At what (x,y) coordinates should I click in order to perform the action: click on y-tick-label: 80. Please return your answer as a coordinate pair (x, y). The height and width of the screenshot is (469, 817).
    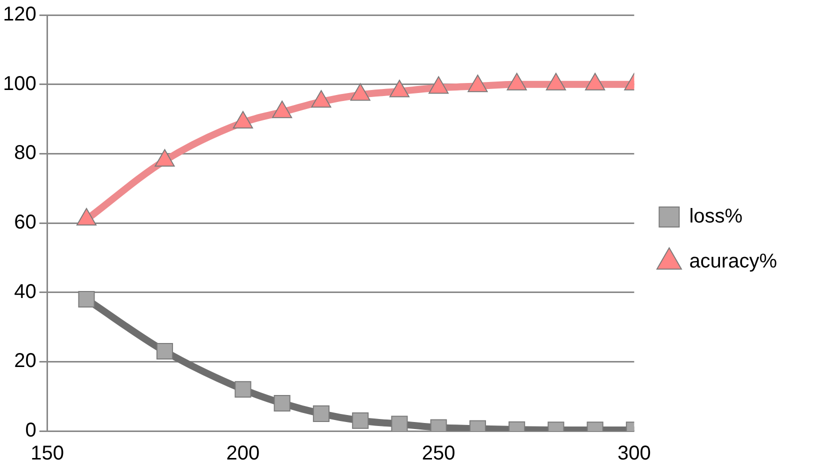
    Looking at the image, I should click on (25, 153).